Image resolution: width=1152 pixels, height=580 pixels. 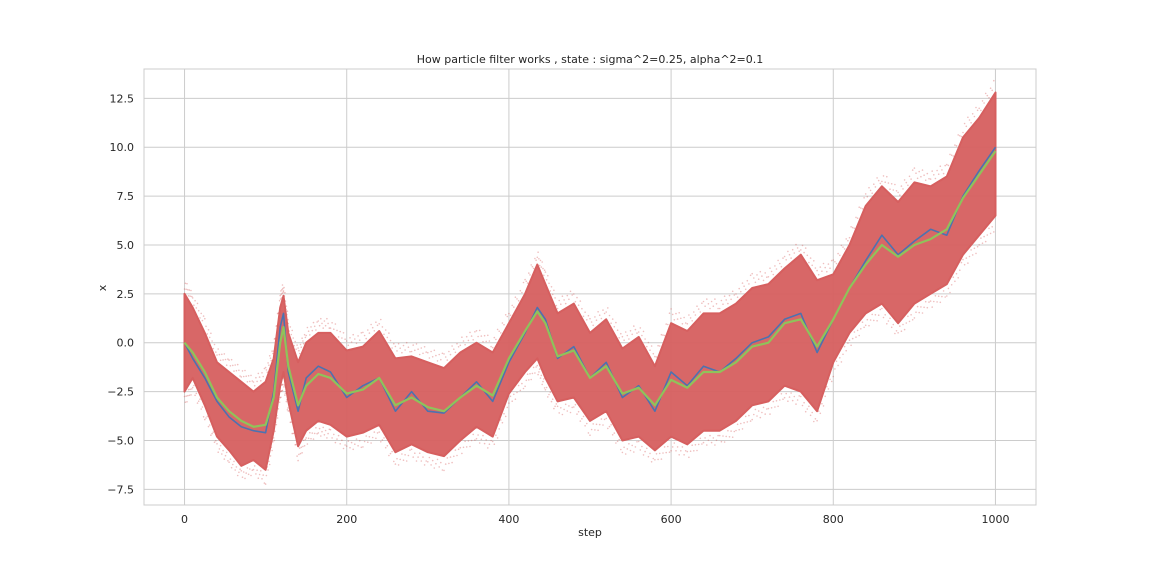 What do you see at coordinates (120, 392) in the screenshot?
I see `y-tick-label: −2.5` at bounding box center [120, 392].